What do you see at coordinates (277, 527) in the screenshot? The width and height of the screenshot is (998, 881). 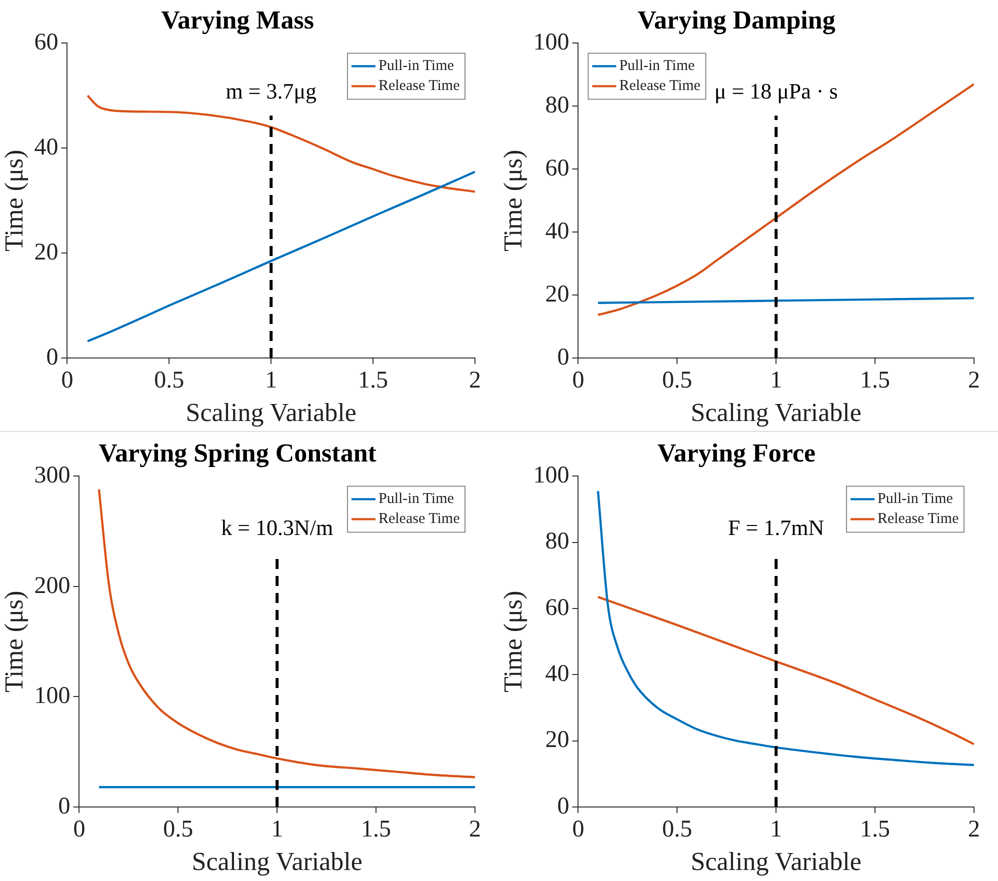 I see `annotation: k = 10.3N/m` at bounding box center [277, 527].